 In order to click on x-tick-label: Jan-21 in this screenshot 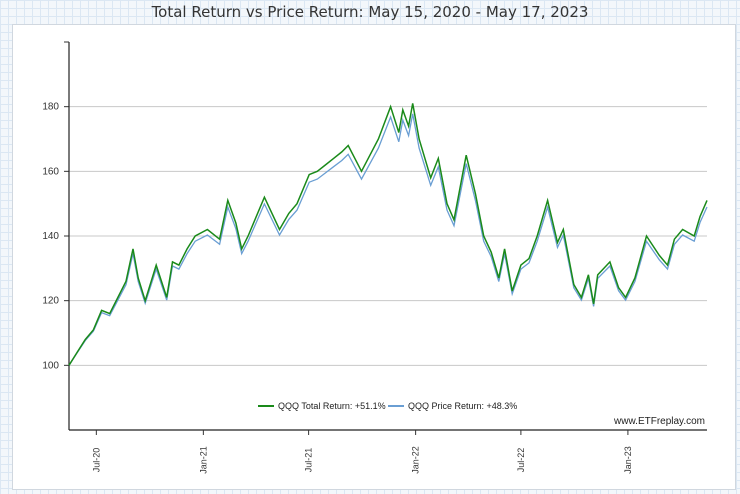, I will do `click(203, 460)`.